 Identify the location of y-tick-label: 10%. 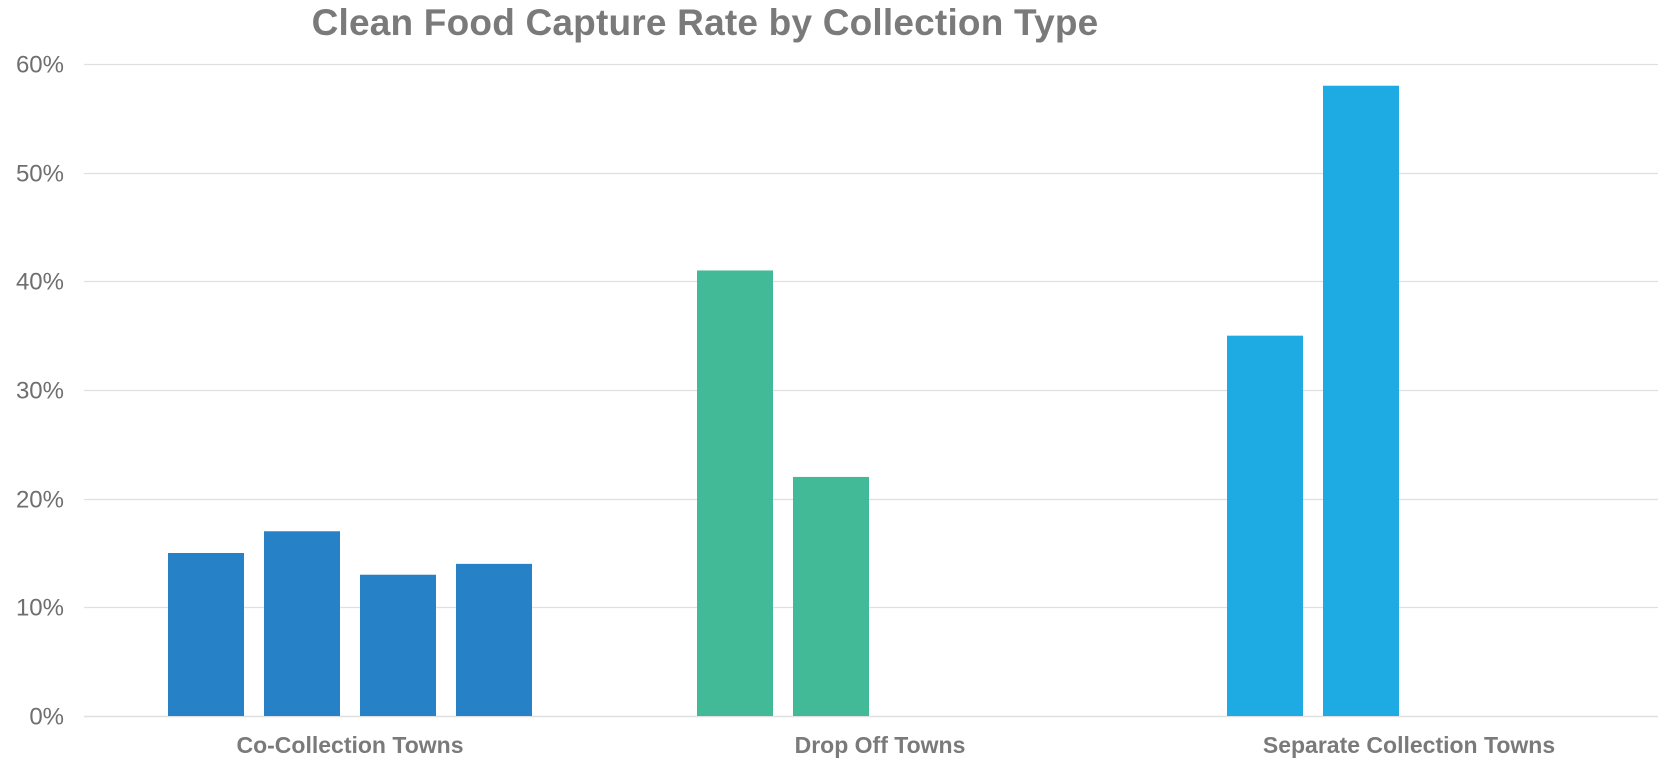
(40, 608).